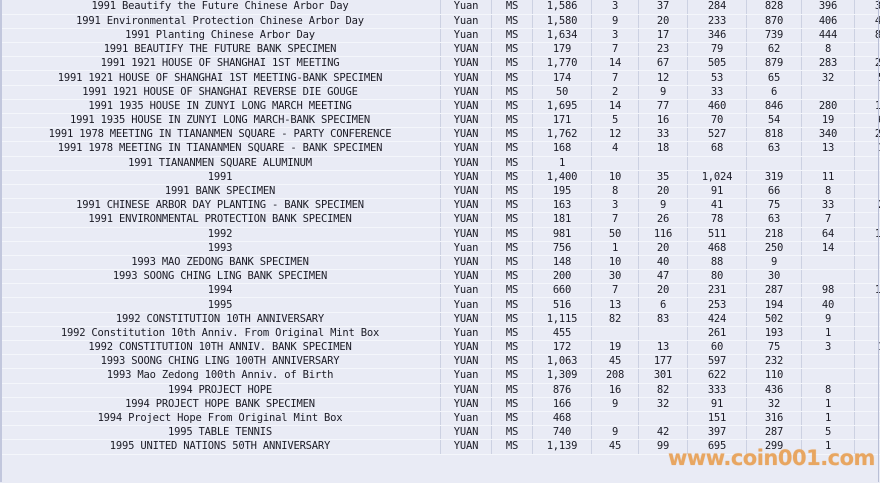 This screenshot has height=483, width=880. What do you see at coordinates (440, 234) in the screenshot?
I see `table-row: 1992YUANMS981501165112186413` at bounding box center [440, 234].